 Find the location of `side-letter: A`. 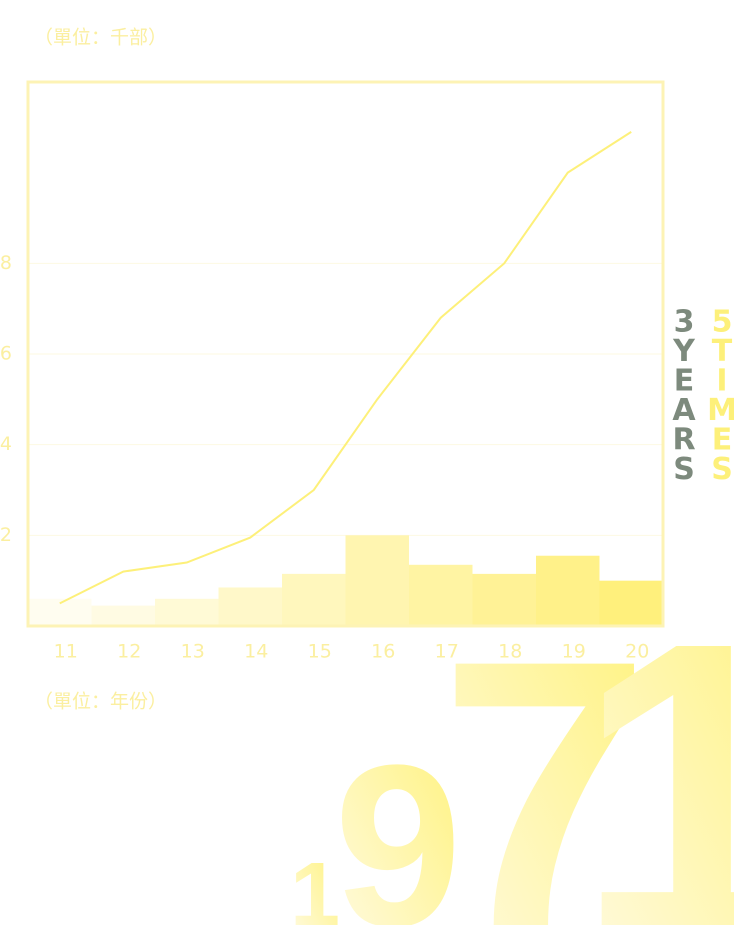

side-letter: A is located at coordinates (684, 410).